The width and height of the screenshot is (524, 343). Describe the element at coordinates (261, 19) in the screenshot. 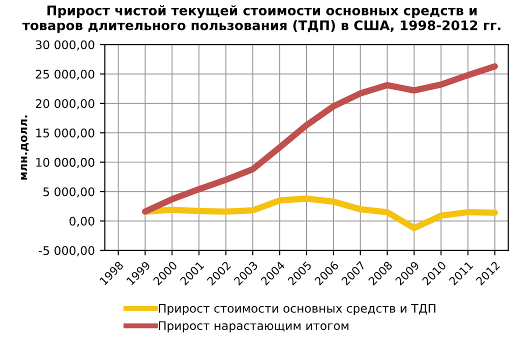

I see `chart-title: Прирост чистой текущей стоимости основных средств и товаров длительного пользования (ТДП) в США, 1998-2012 гг.` at that location.